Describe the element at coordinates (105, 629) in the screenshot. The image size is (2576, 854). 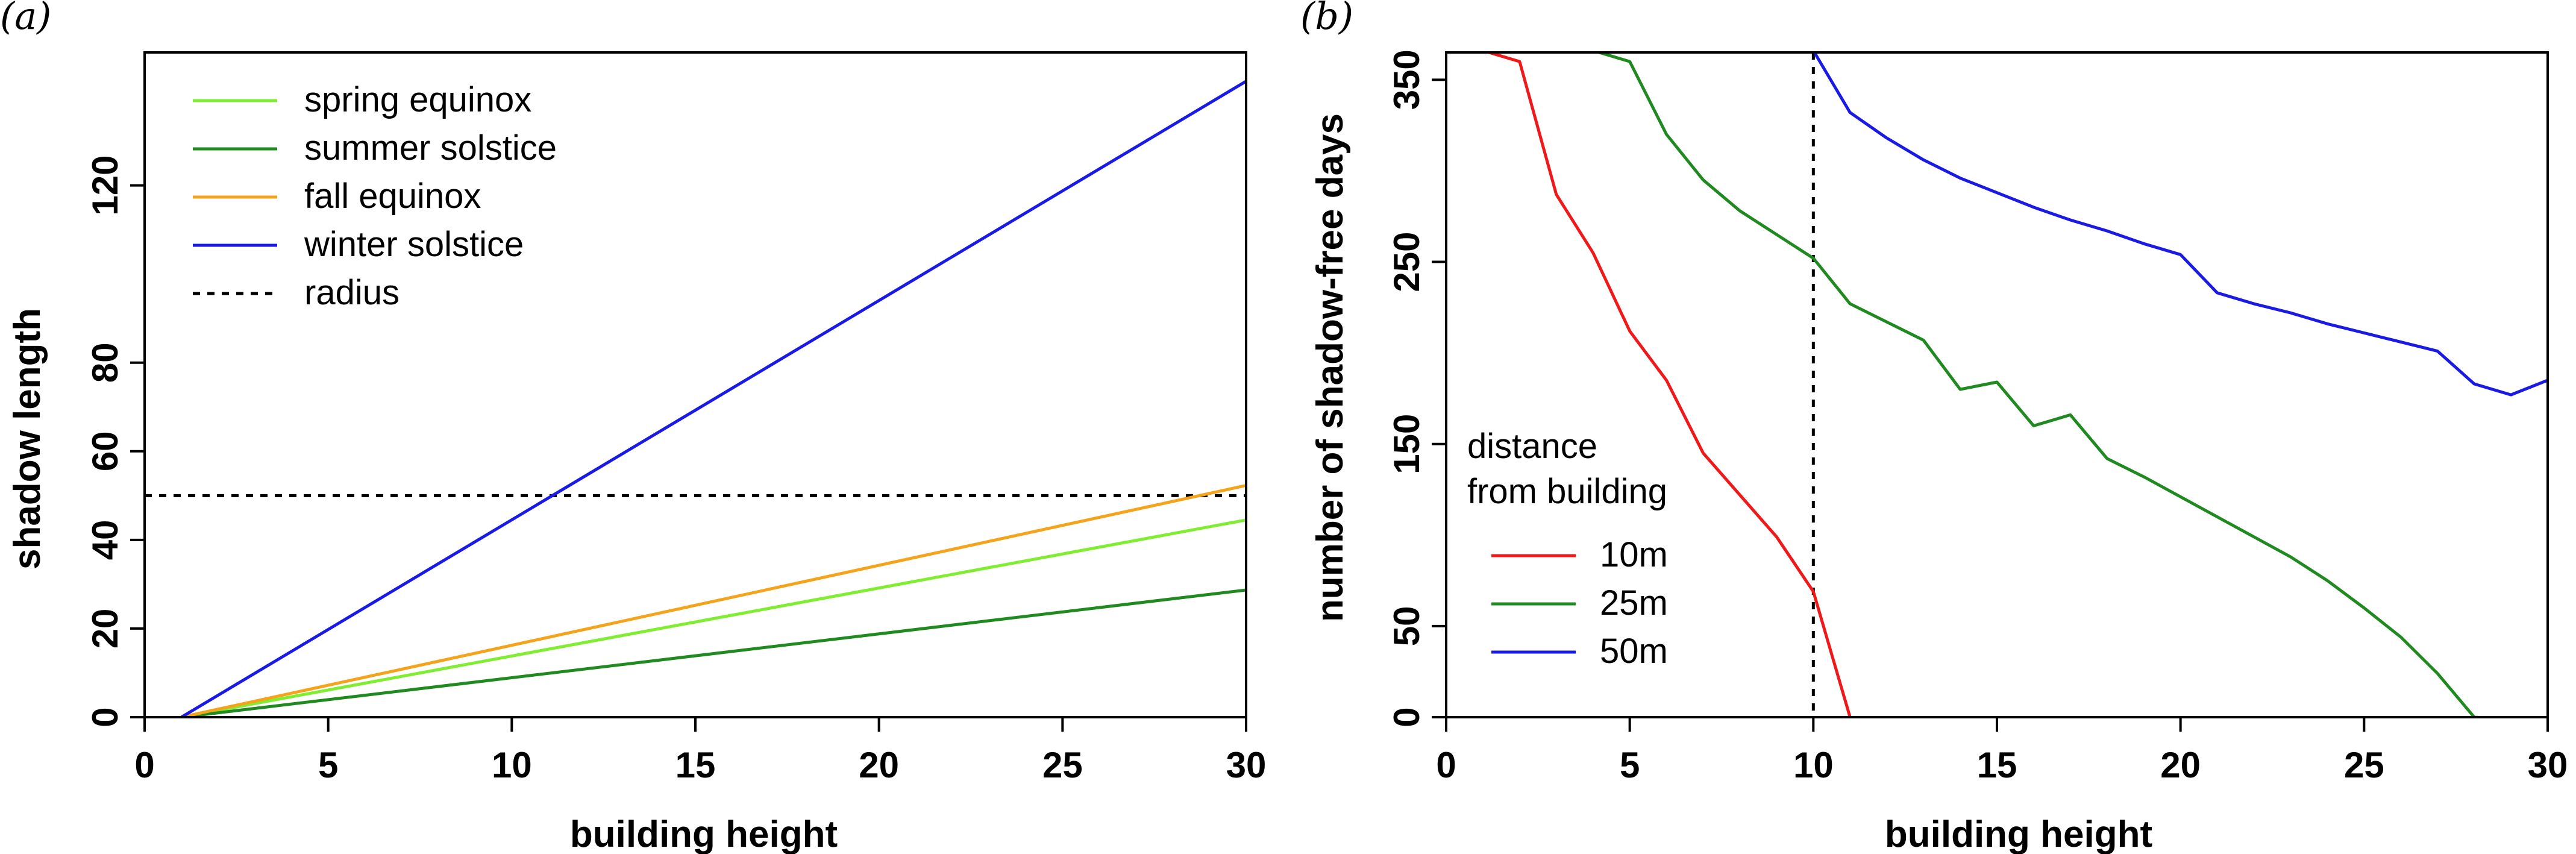
I see `y-tick-label: 20` at that location.